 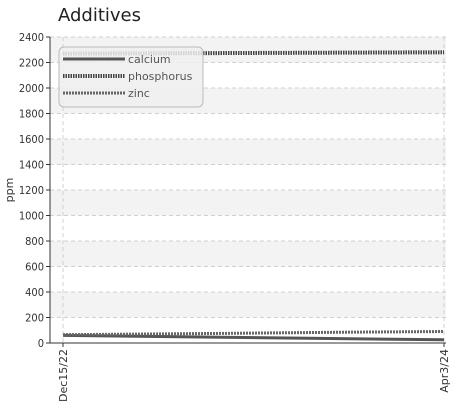 I want to click on series-line-calcium, so click(x=253, y=337).